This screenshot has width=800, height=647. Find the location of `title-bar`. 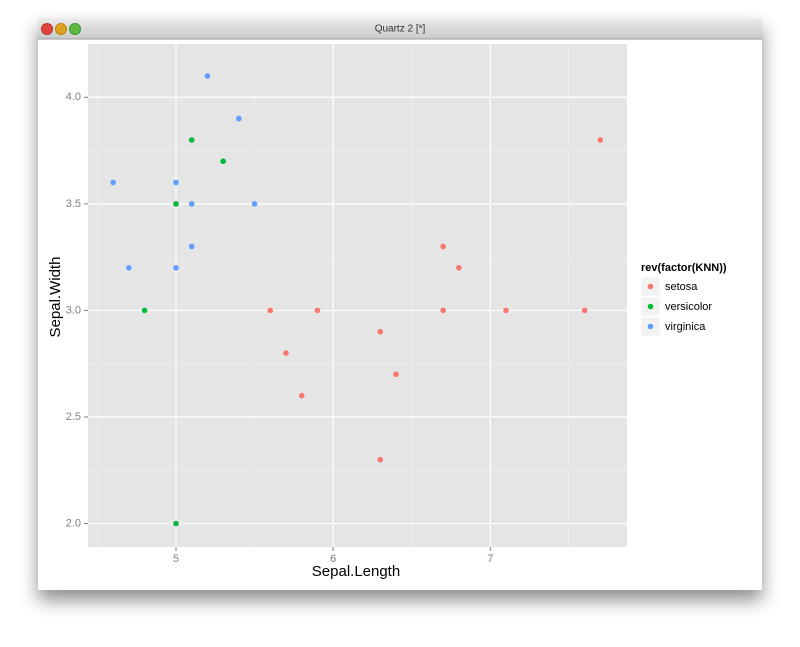

title-bar is located at coordinates (400, 28).